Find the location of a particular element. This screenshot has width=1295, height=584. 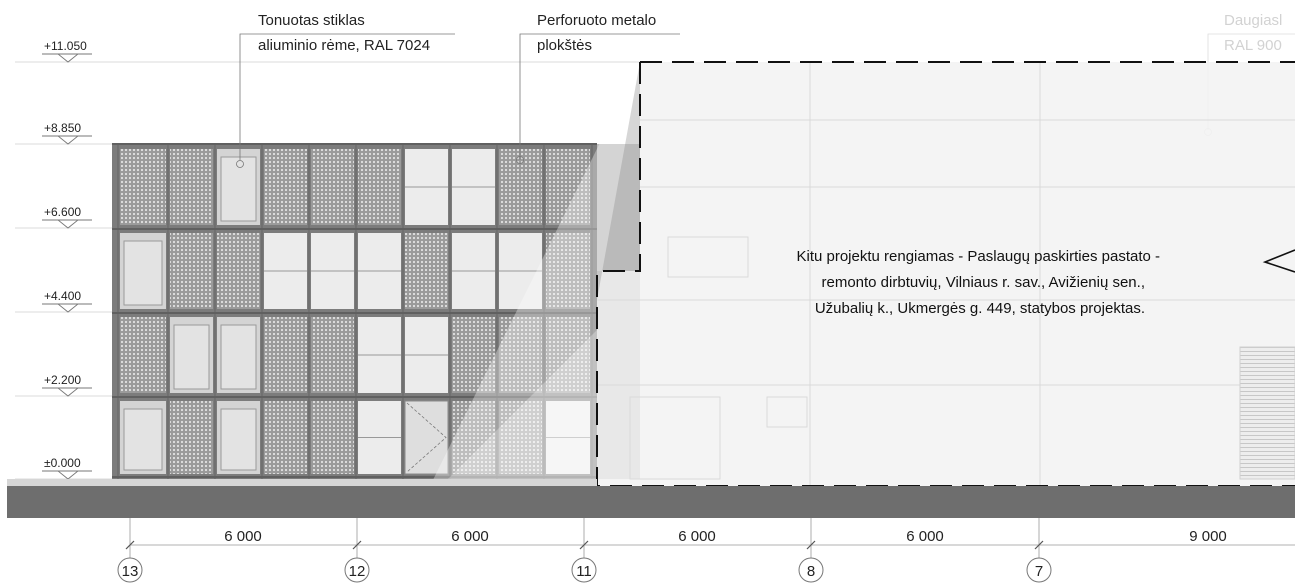

dimension-label: 9 000 is located at coordinates (1208, 536).